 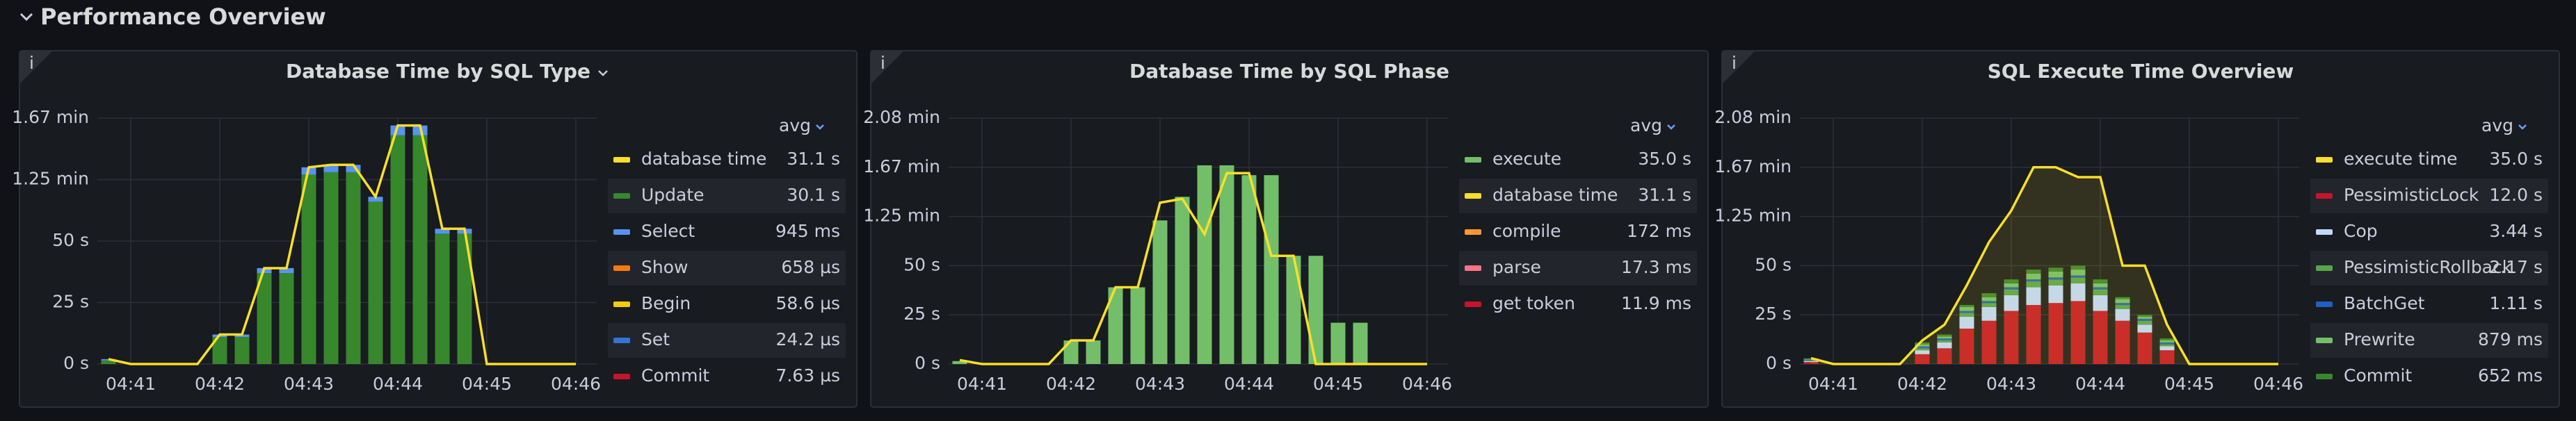 What do you see at coordinates (26, 17) in the screenshot?
I see `collapse-icon` at bounding box center [26, 17].